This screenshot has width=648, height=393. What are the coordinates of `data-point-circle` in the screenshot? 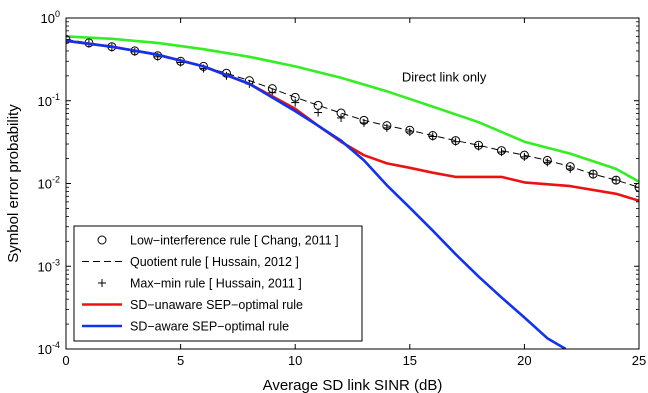 It's located at (318, 105).